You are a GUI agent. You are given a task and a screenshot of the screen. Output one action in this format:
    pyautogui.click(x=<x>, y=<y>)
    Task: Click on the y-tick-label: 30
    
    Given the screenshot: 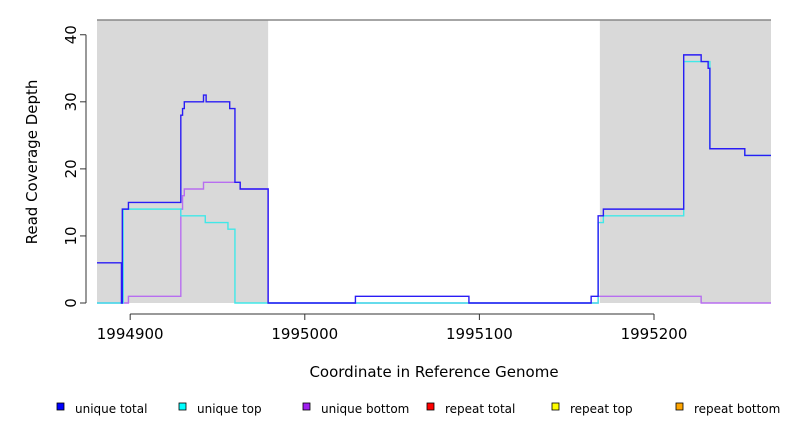 What is the action you would take?
    pyautogui.click(x=71, y=101)
    